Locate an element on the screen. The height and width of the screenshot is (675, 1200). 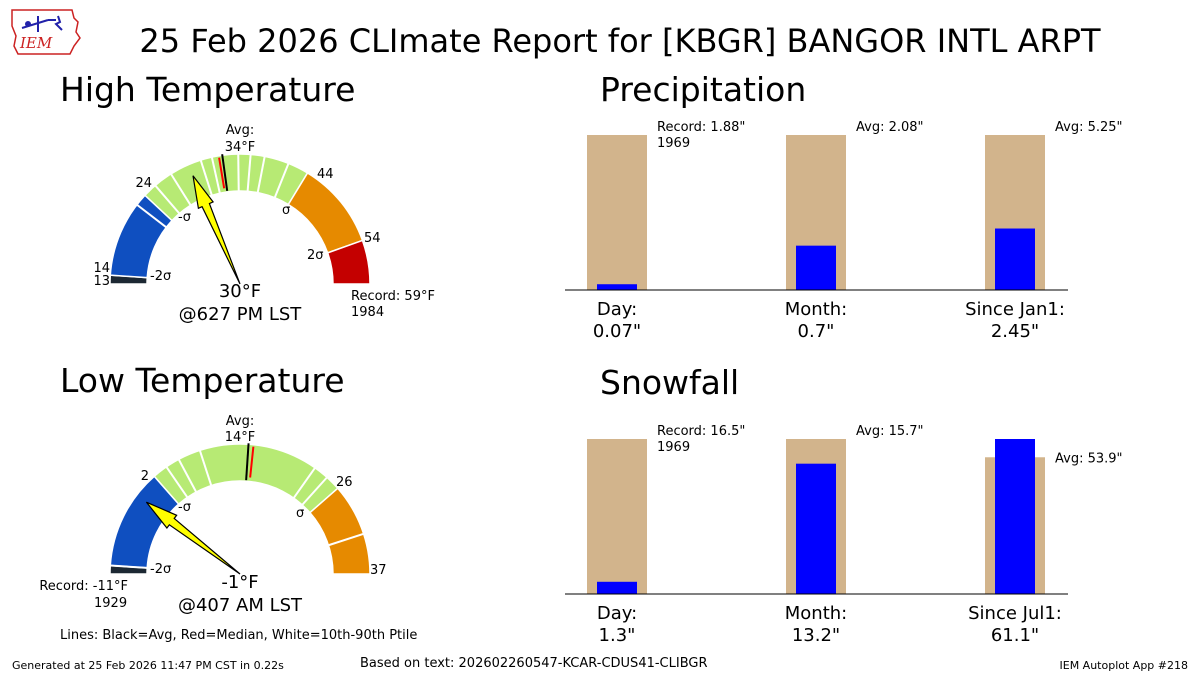
precip-bar-annotation: Avg: 2.08" is located at coordinates (890, 127).